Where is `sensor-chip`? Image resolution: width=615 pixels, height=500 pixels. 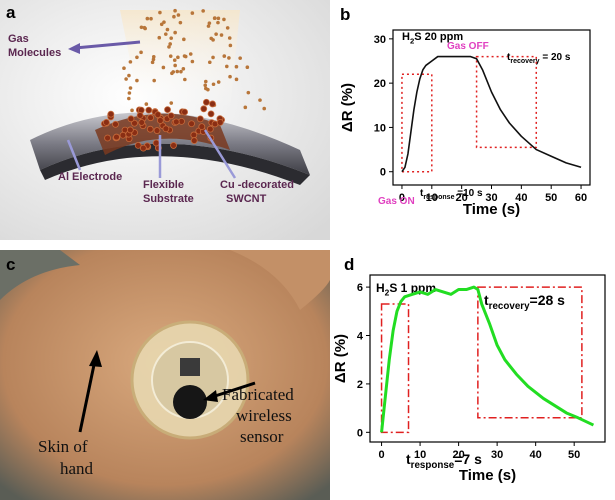 sensor-chip is located at coordinates (190, 367).